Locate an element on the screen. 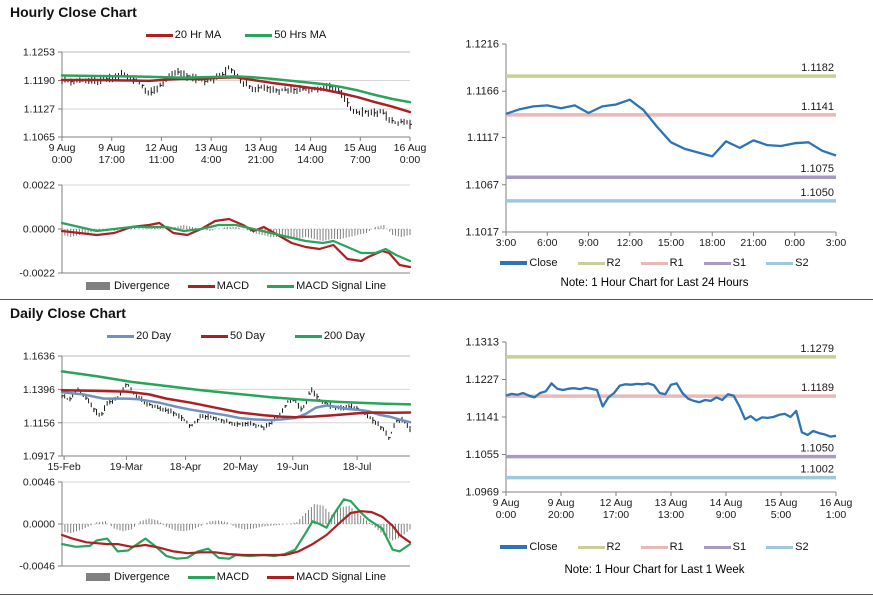  daily-macd-legend: Divergence MACD MACD Signal Line is located at coordinates (236, 577).